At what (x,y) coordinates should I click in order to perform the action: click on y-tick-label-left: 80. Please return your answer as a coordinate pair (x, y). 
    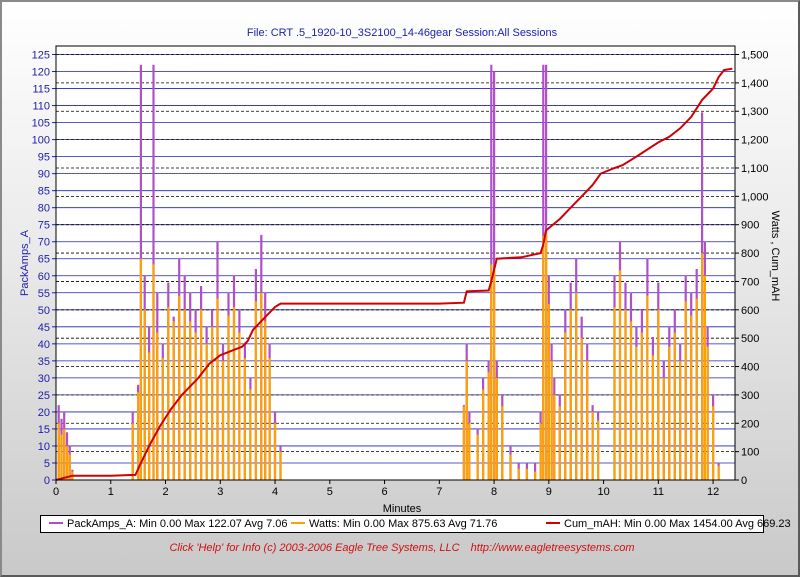
    Looking at the image, I should click on (44, 209).